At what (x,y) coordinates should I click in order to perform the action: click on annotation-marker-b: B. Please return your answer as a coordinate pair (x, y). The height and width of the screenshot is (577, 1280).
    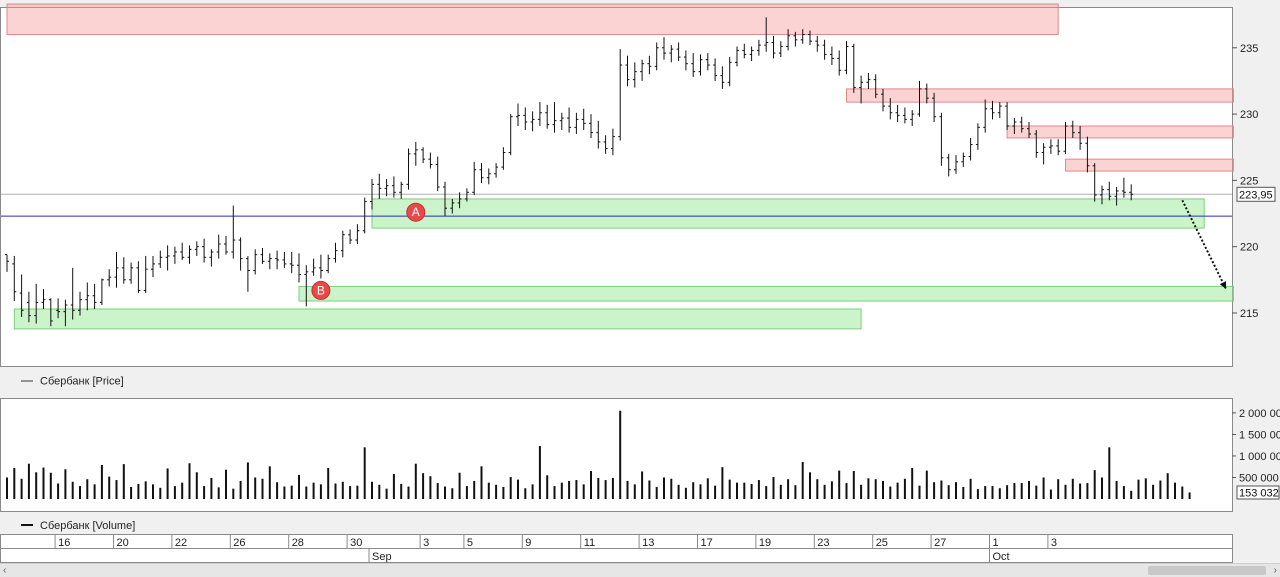
    Looking at the image, I should click on (321, 290).